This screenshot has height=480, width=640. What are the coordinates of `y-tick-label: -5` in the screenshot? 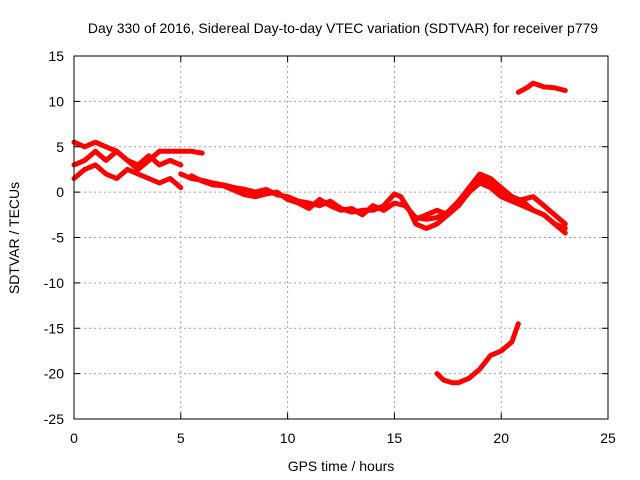 It's located at (58, 238).